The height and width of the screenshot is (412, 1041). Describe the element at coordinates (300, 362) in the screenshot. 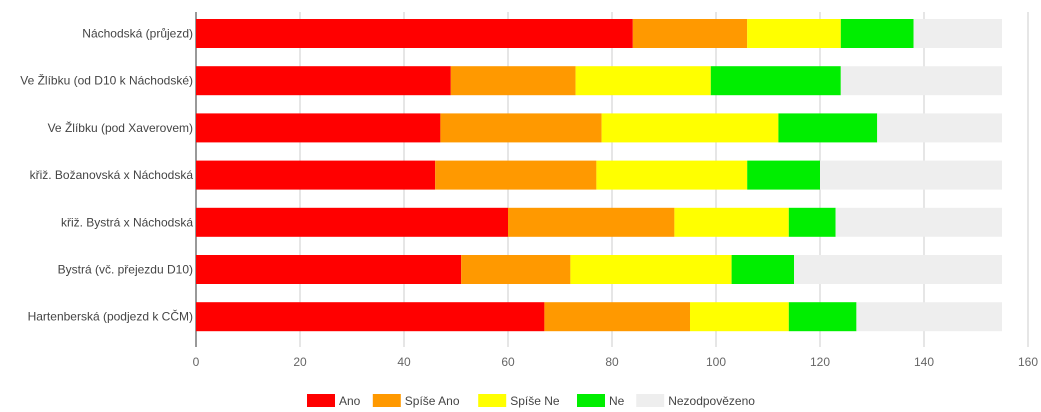

I see `tick-label: 20` at that location.